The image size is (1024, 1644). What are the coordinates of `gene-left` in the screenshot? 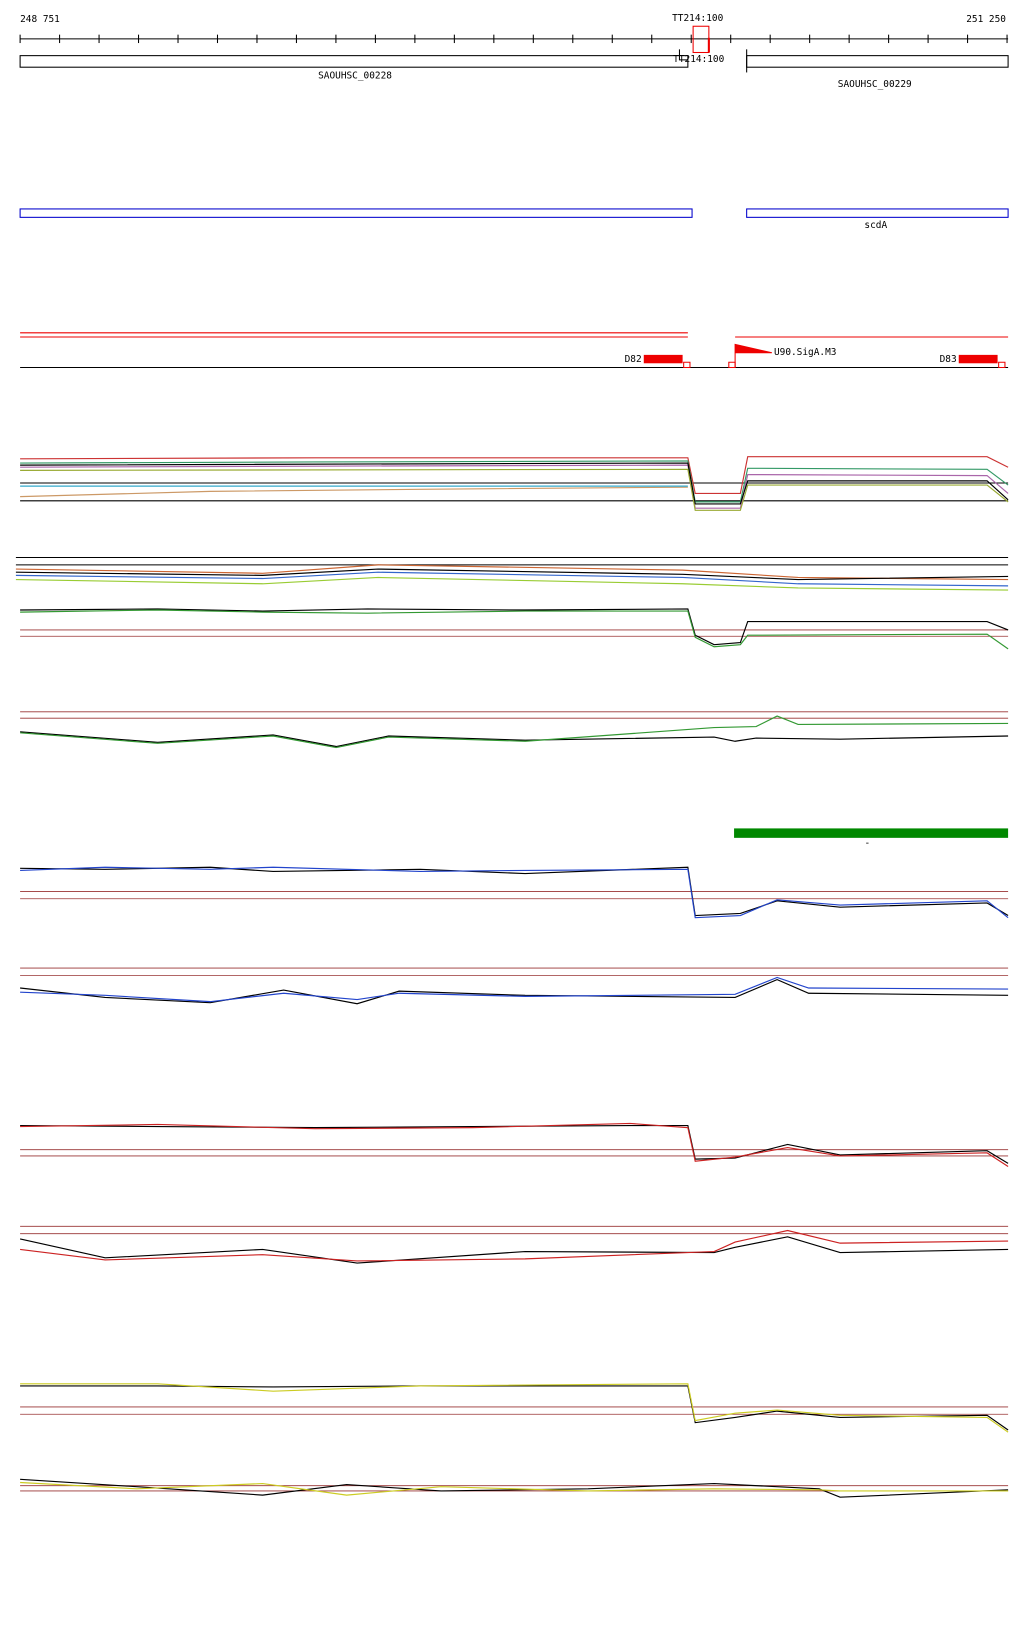 It's located at (354, 61).